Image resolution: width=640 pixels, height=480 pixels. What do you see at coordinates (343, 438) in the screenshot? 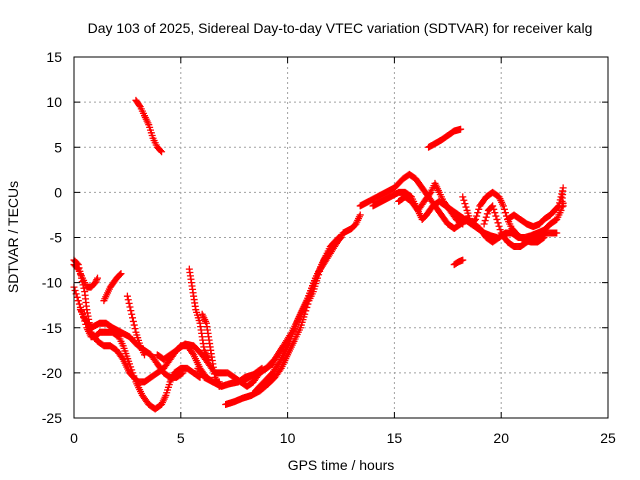
I see `x-tick-labels: 0 5 10 15 20 25` at bounding box center [343, 438].